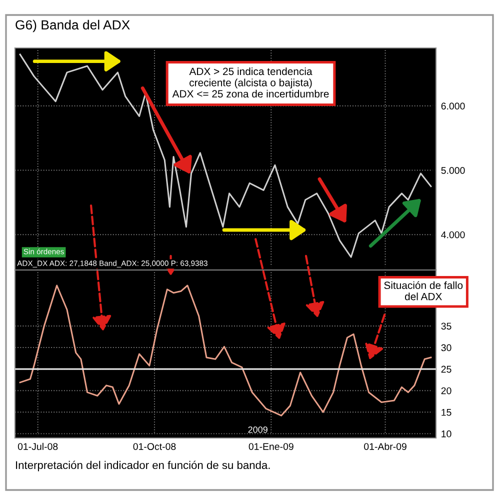 The image size is (499, 502). I want to click on y-tick-label: 10, so click(447, 434).